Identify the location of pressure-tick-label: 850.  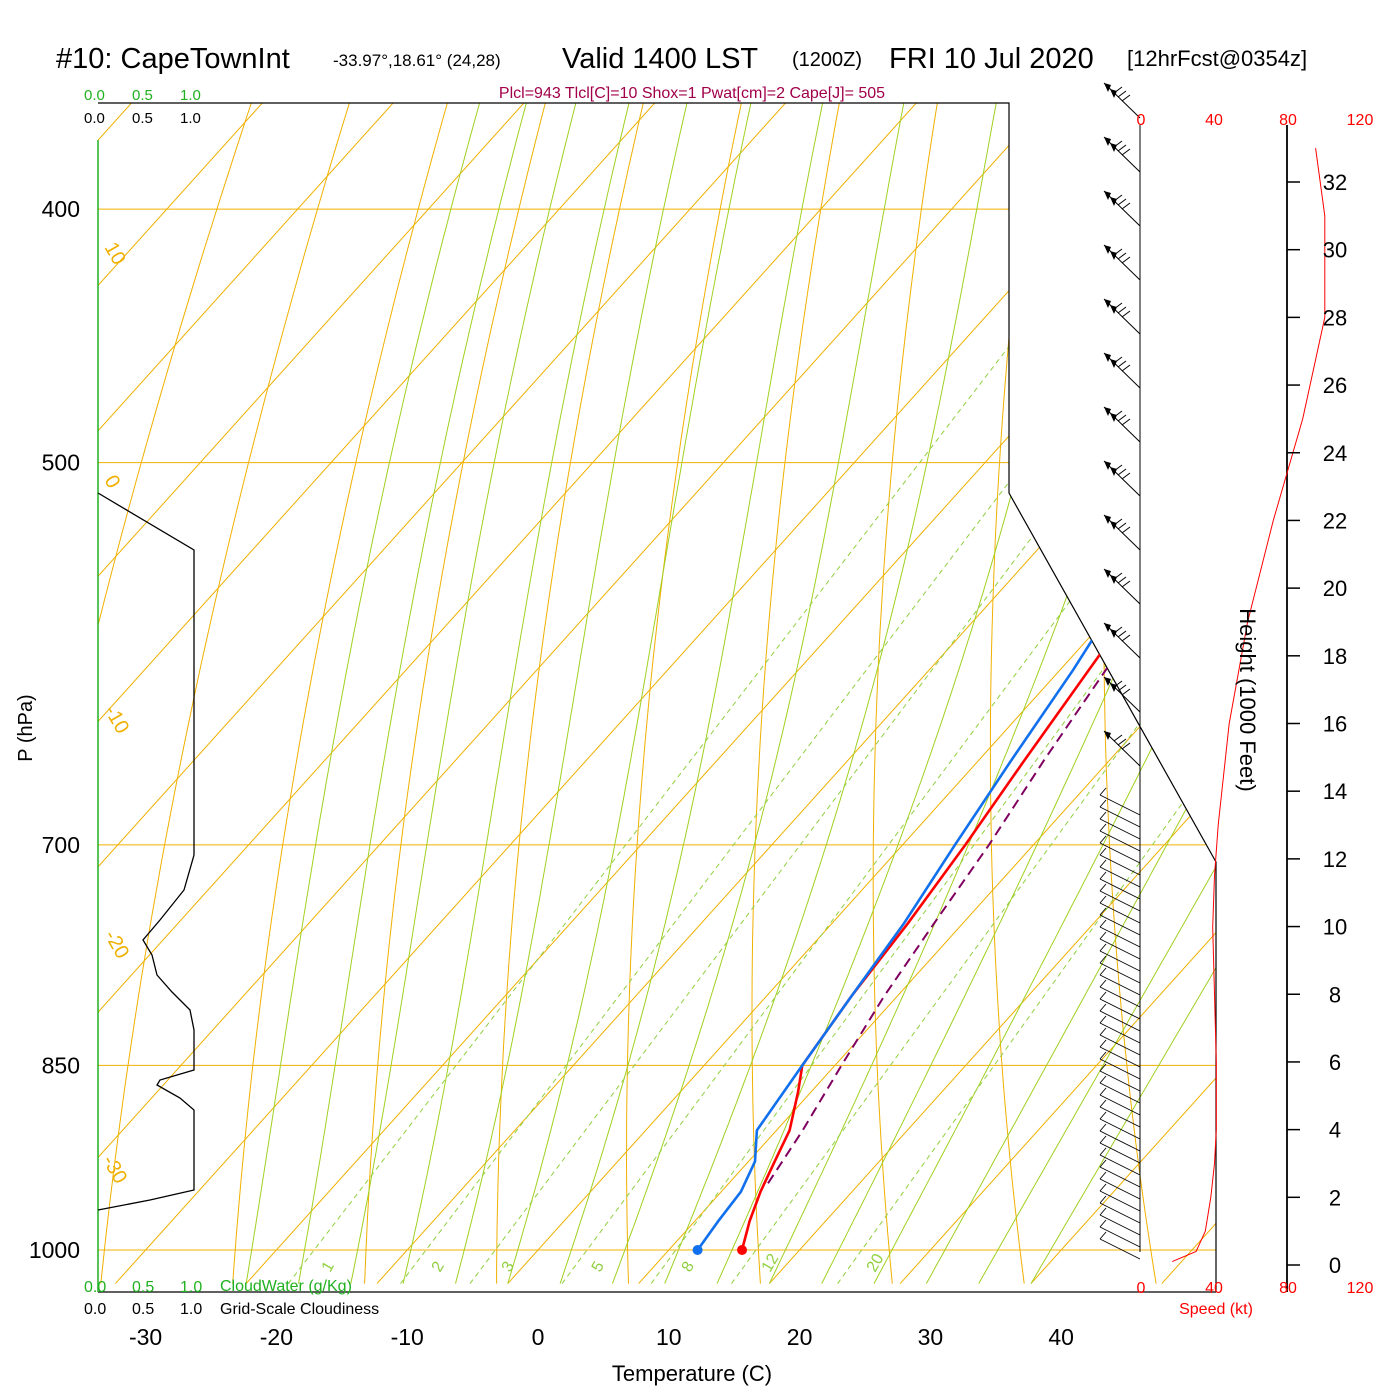
(61, 1065).